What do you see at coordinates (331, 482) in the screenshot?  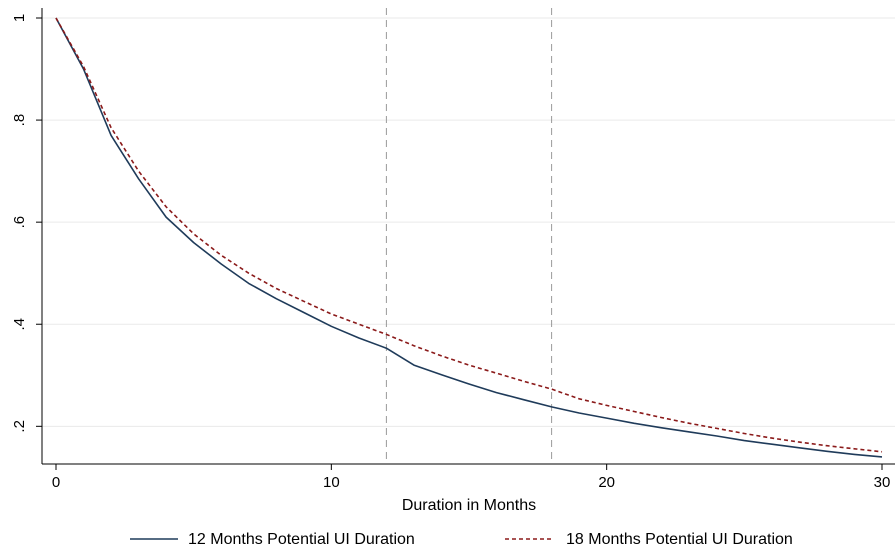 I see `x-tick-label-10: 10` at bounding box center [331, 482].